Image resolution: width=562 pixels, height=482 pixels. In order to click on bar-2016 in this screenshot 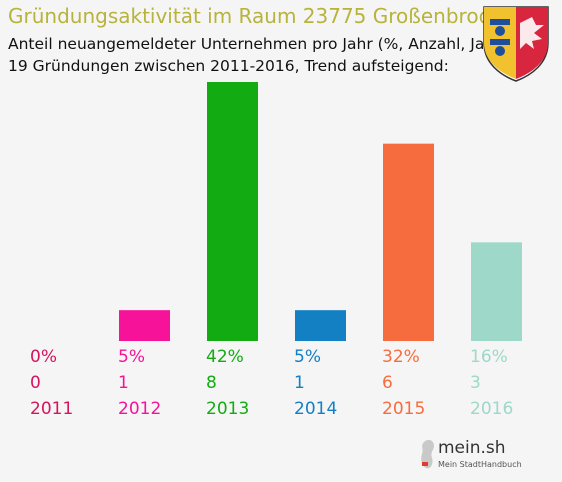, I will do `click(496, 291)`.